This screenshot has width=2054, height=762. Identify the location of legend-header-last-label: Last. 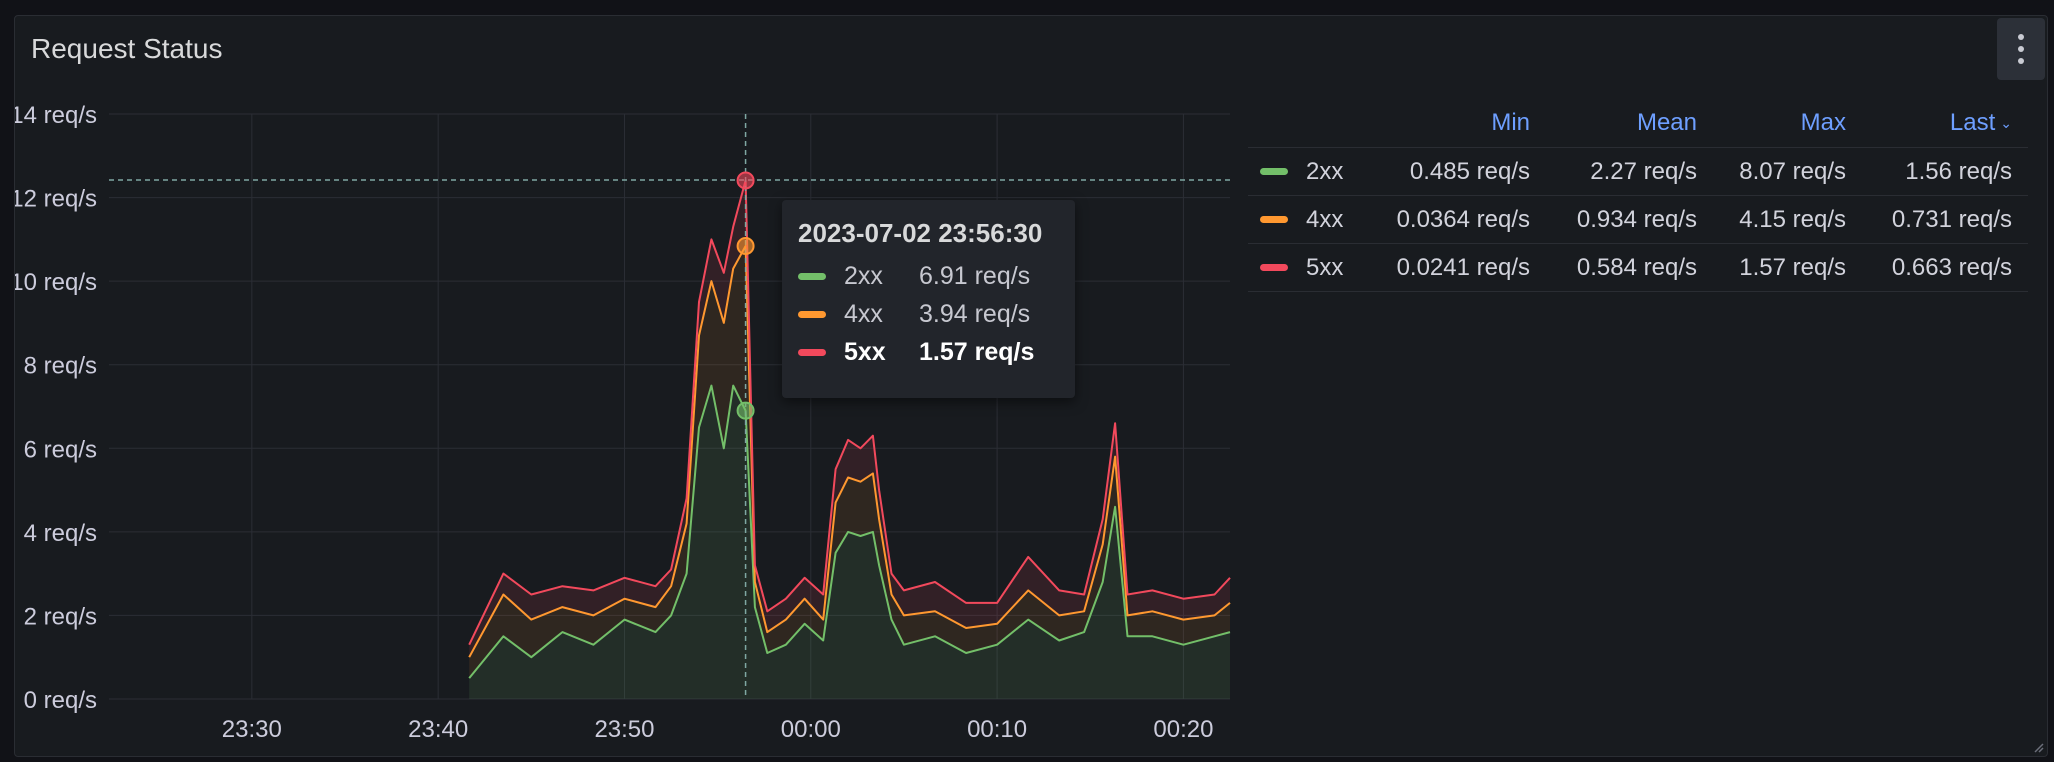
(1972, 122).